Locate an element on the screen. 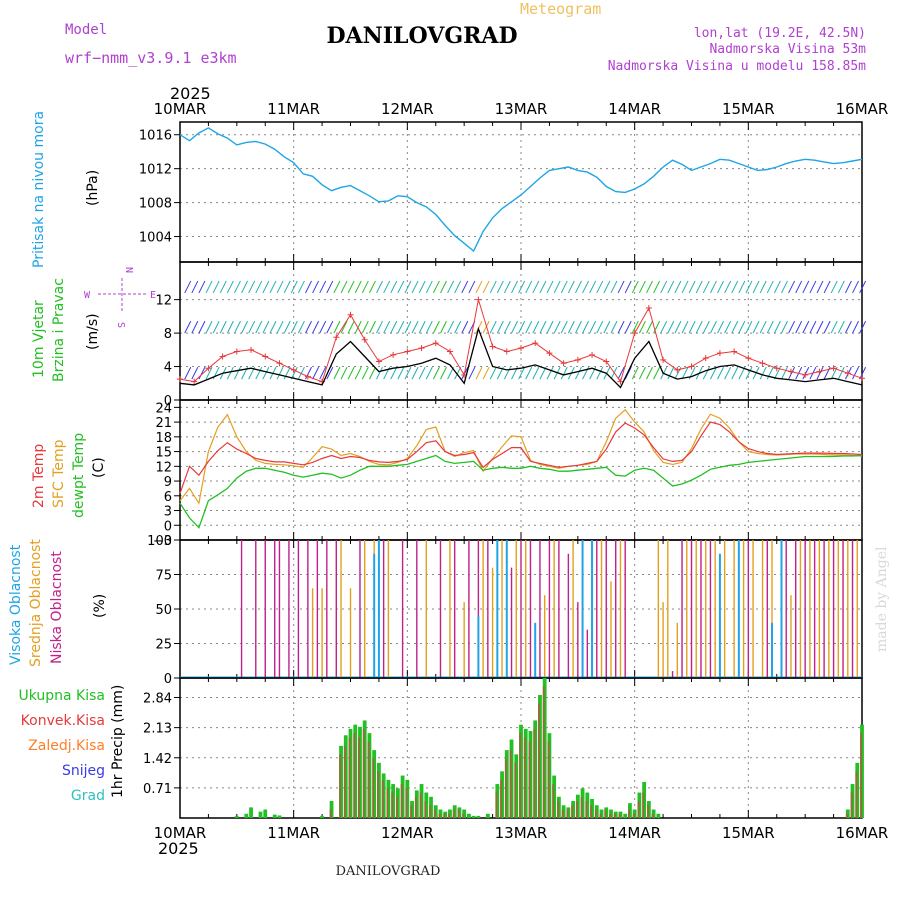 The image size is (900, 900). model-label: Model is located at coordinates (86, 30).